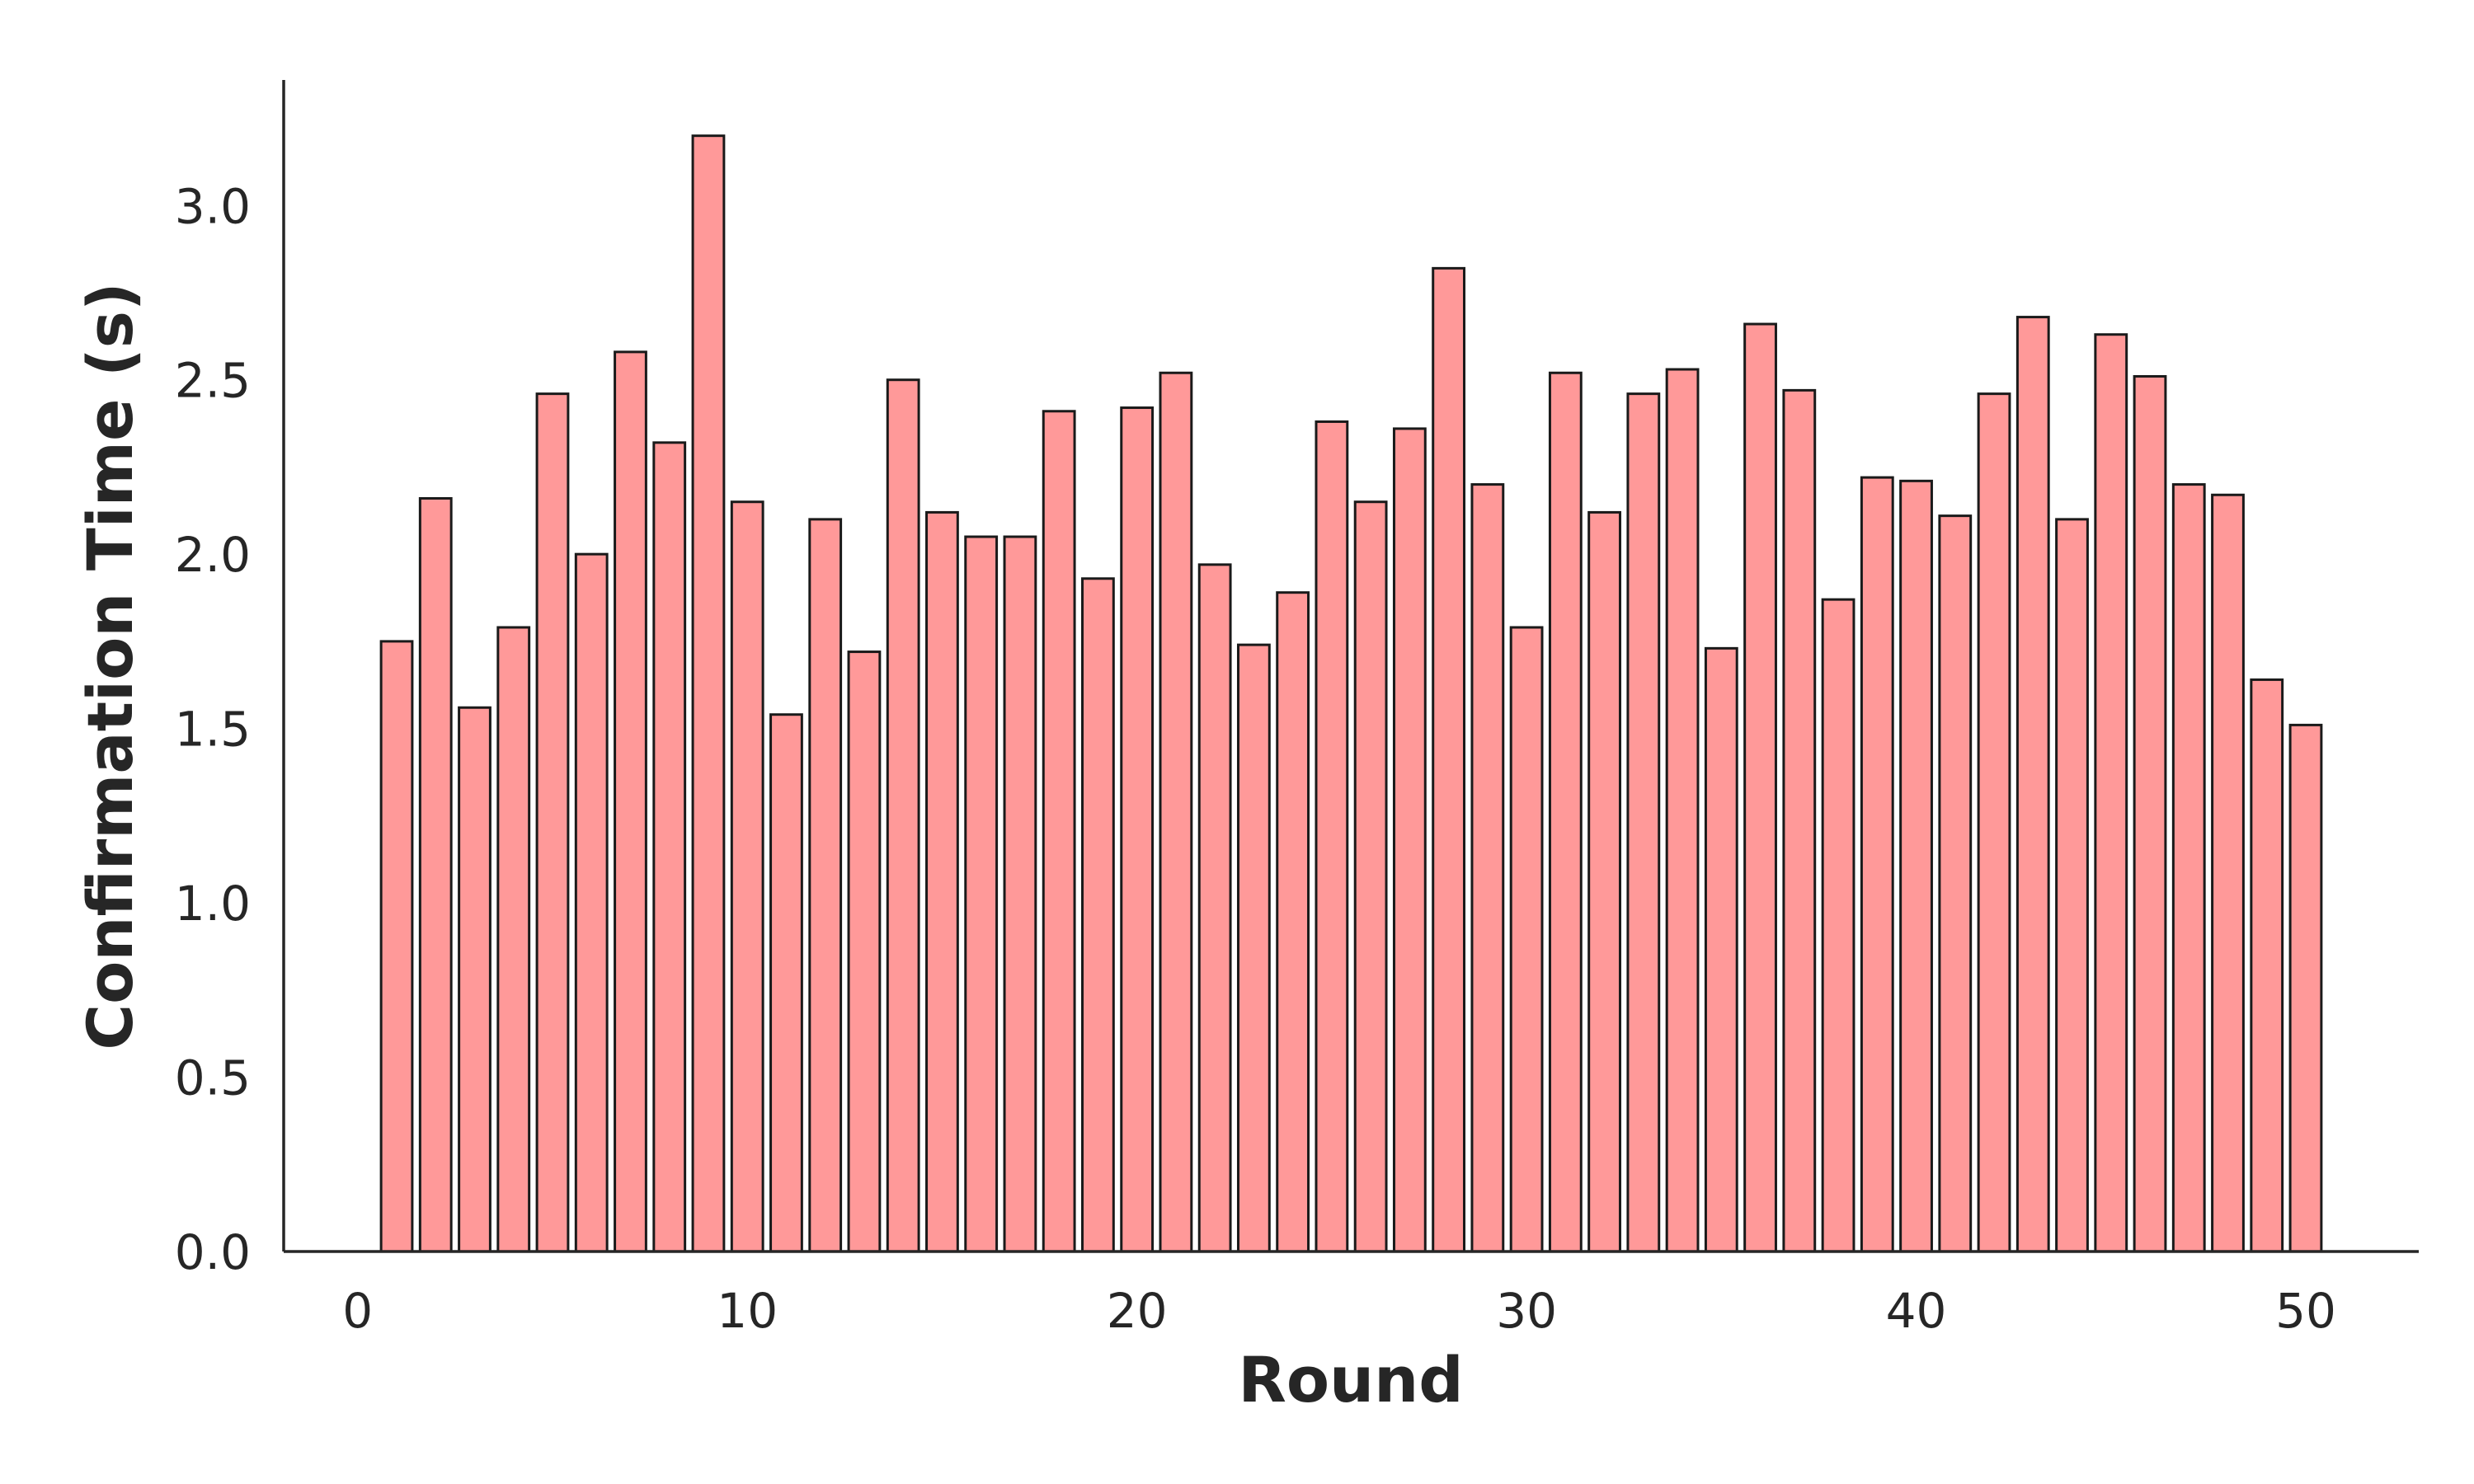 This screenshot has width=2474, height=1484. Describe the element at coordinates (1916, 1311) in the screenshot. I see `x-tick-label: 40` at that location.